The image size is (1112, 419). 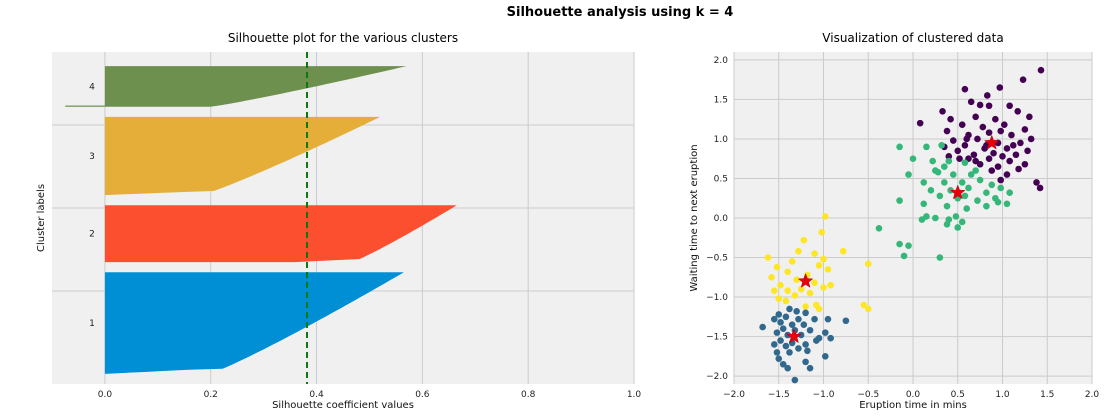 What do you see at coordinates (717, 259) in the screenshot?
I see `scatter-y-tick-label: −0.5` at bounding box center [717, 259].